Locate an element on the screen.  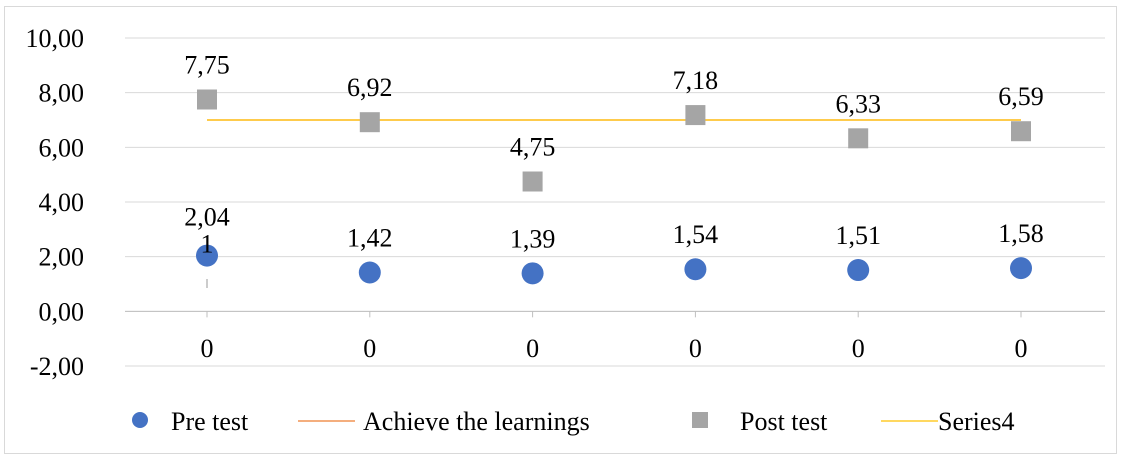
pre-test-data-label: 1,54 is located at coordinates (696, 234).